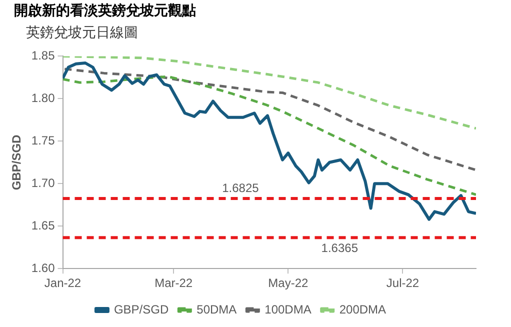  I want to click on x-tick-label: Jul-22, so click(403, 283).